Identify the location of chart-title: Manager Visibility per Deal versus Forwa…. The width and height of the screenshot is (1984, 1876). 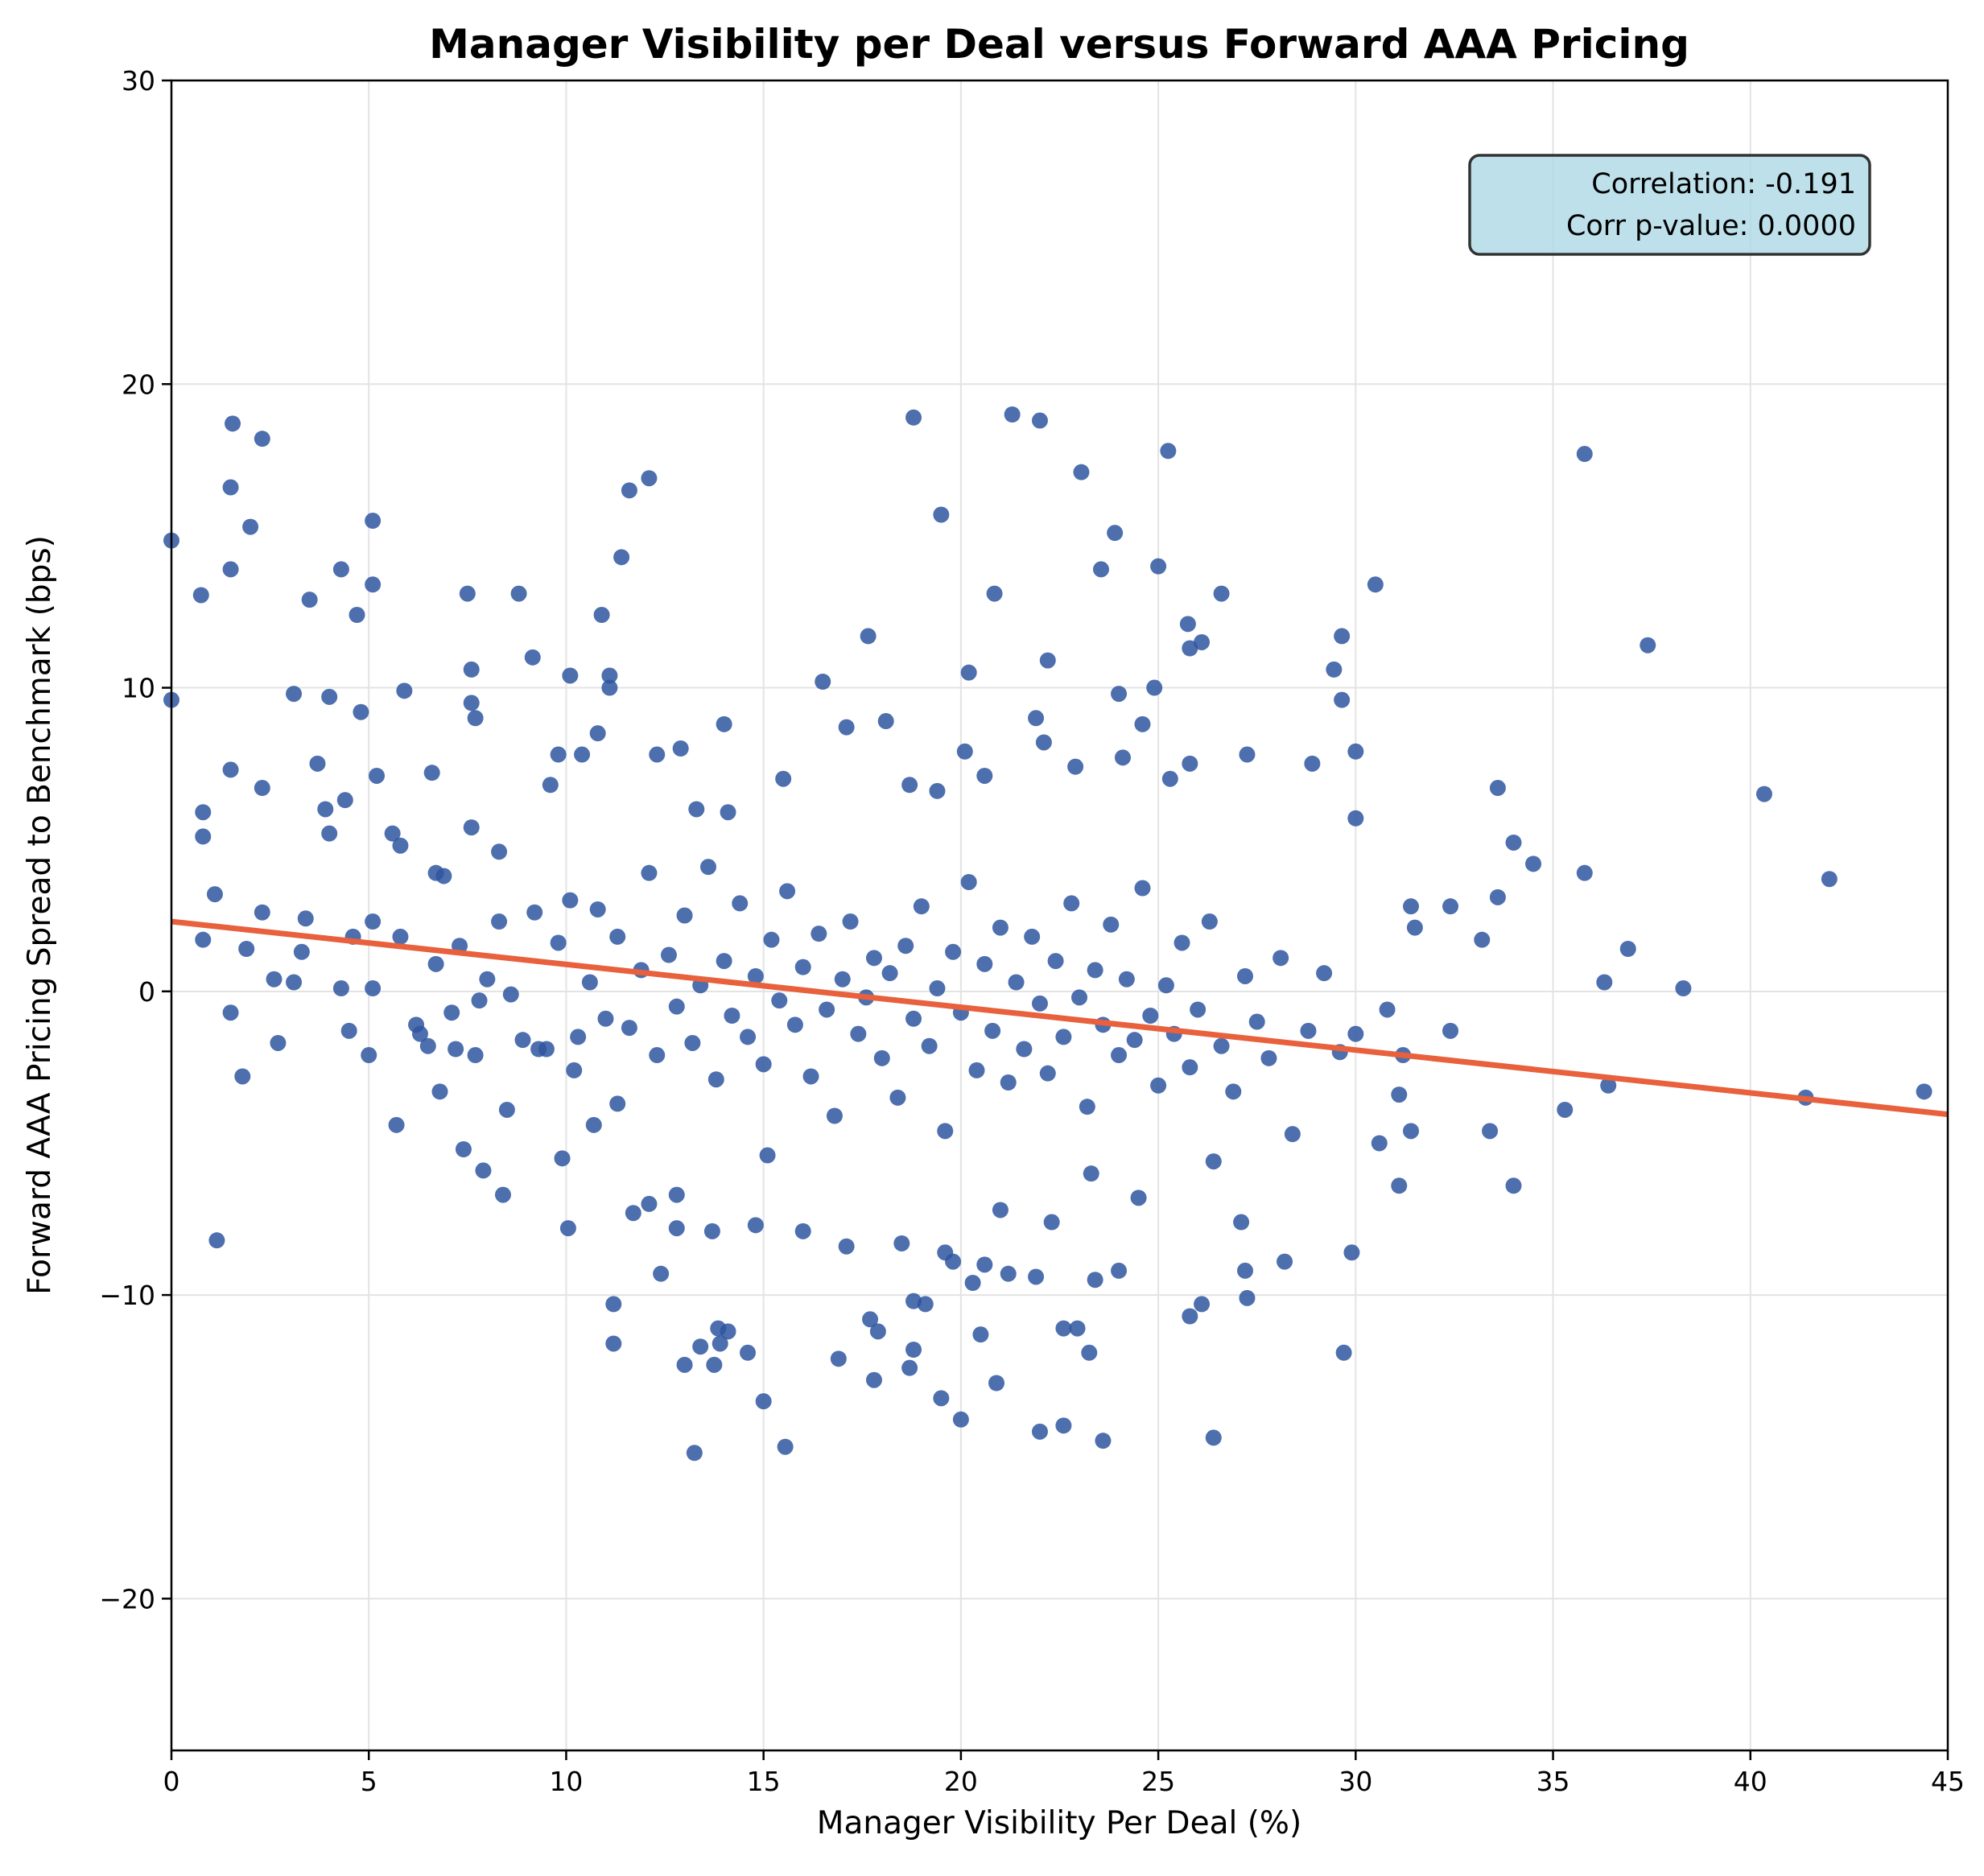
(1059, 45).